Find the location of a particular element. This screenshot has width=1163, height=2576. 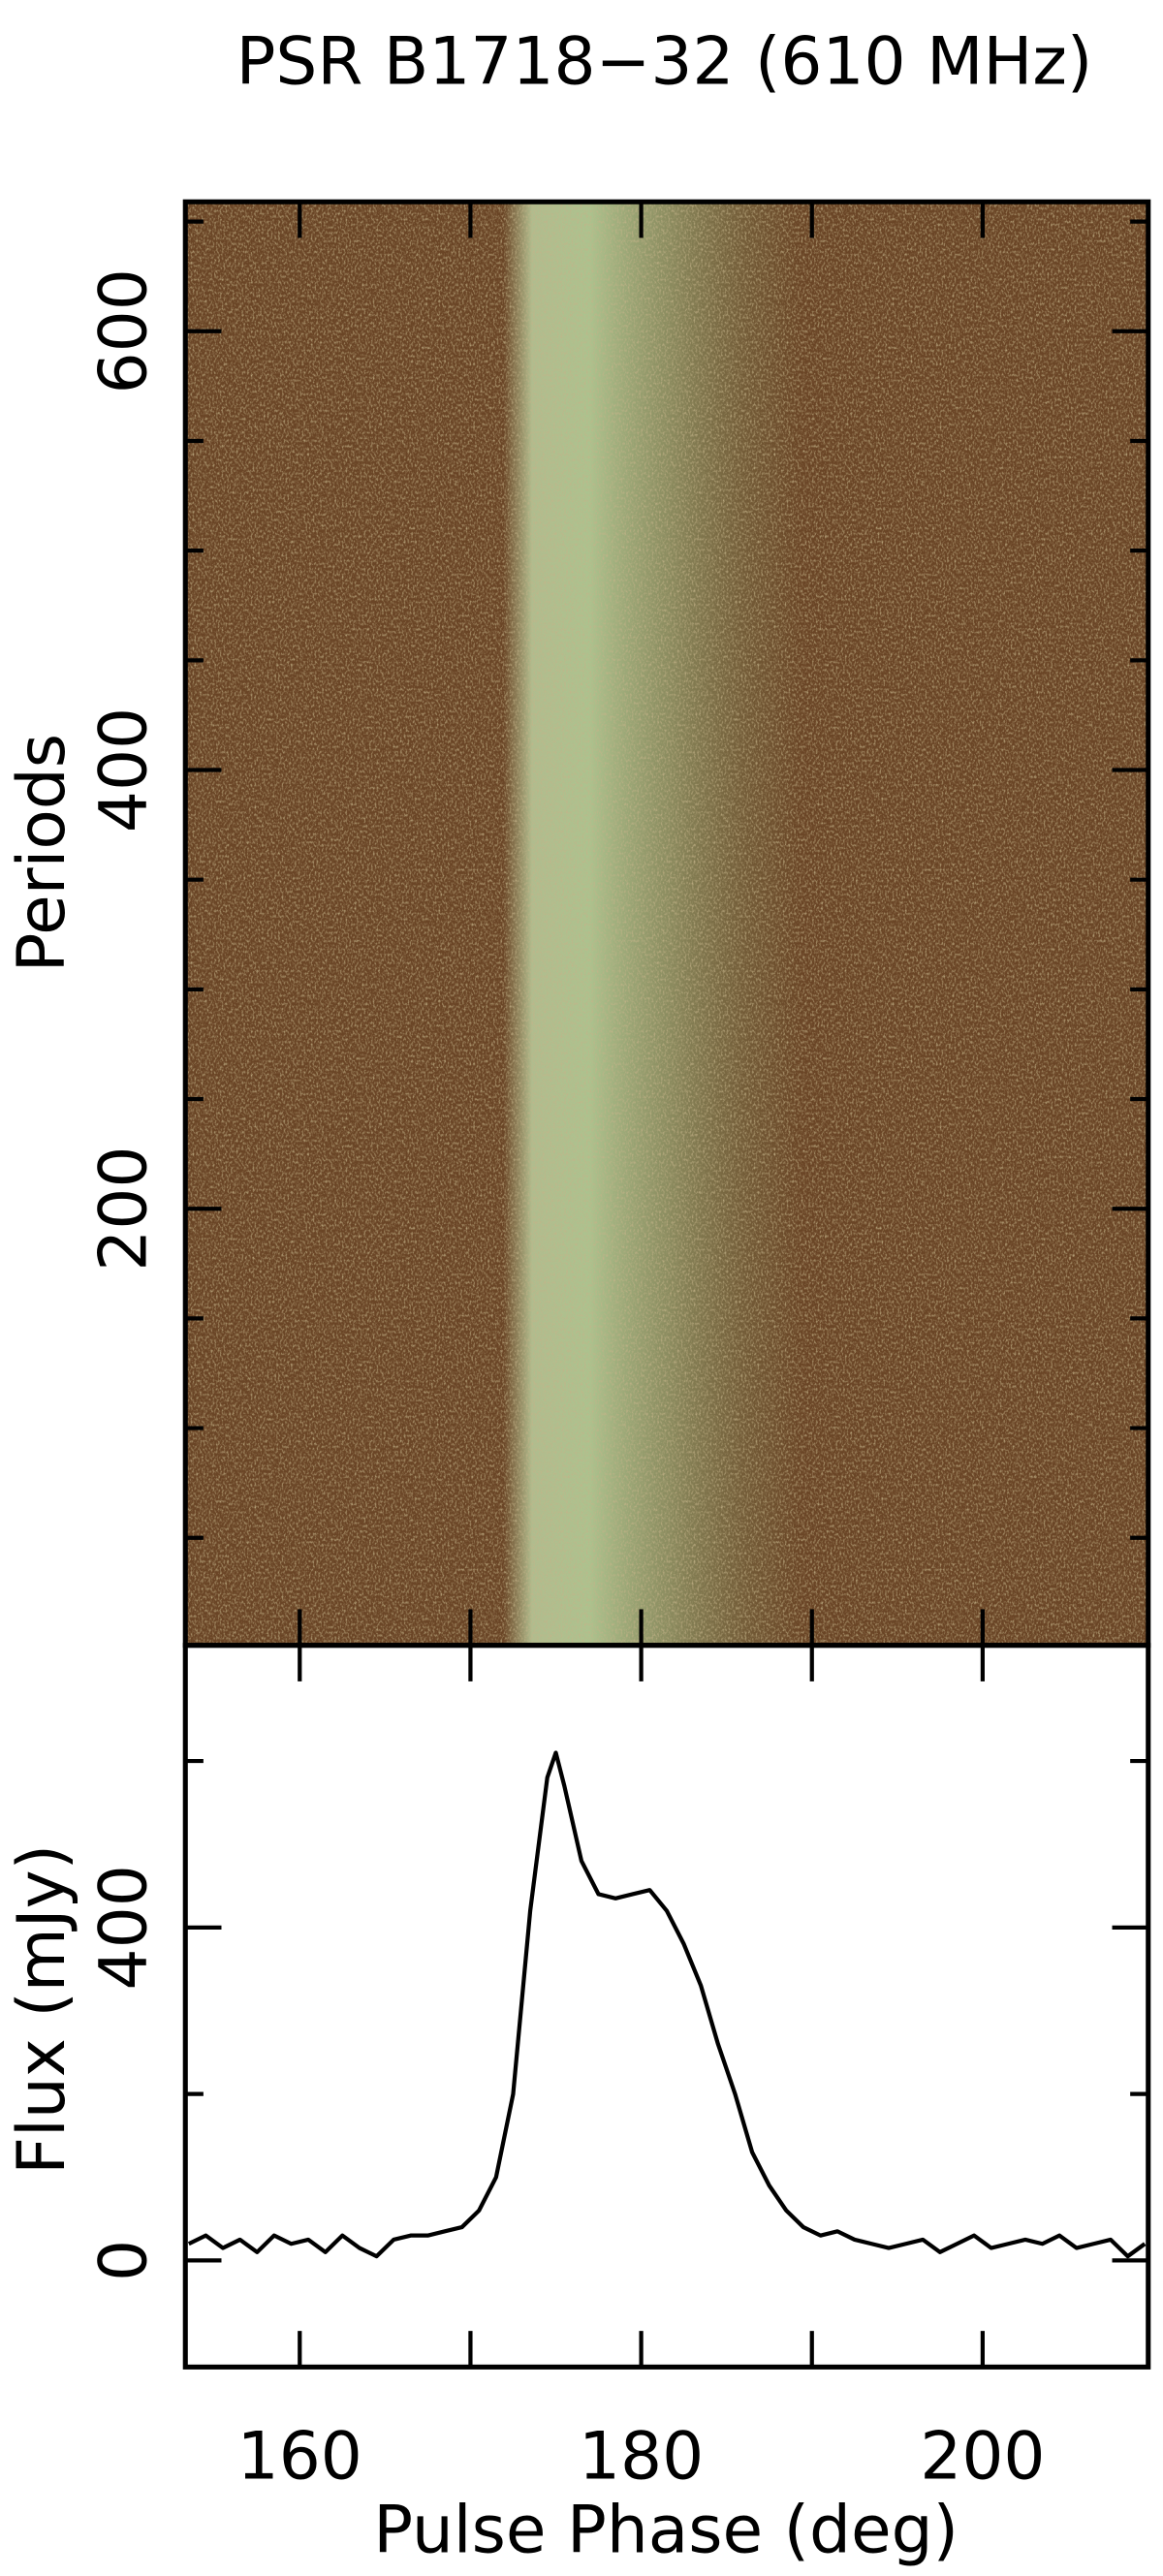

y-tick-label: 600 is located at coordinates (123, 330).